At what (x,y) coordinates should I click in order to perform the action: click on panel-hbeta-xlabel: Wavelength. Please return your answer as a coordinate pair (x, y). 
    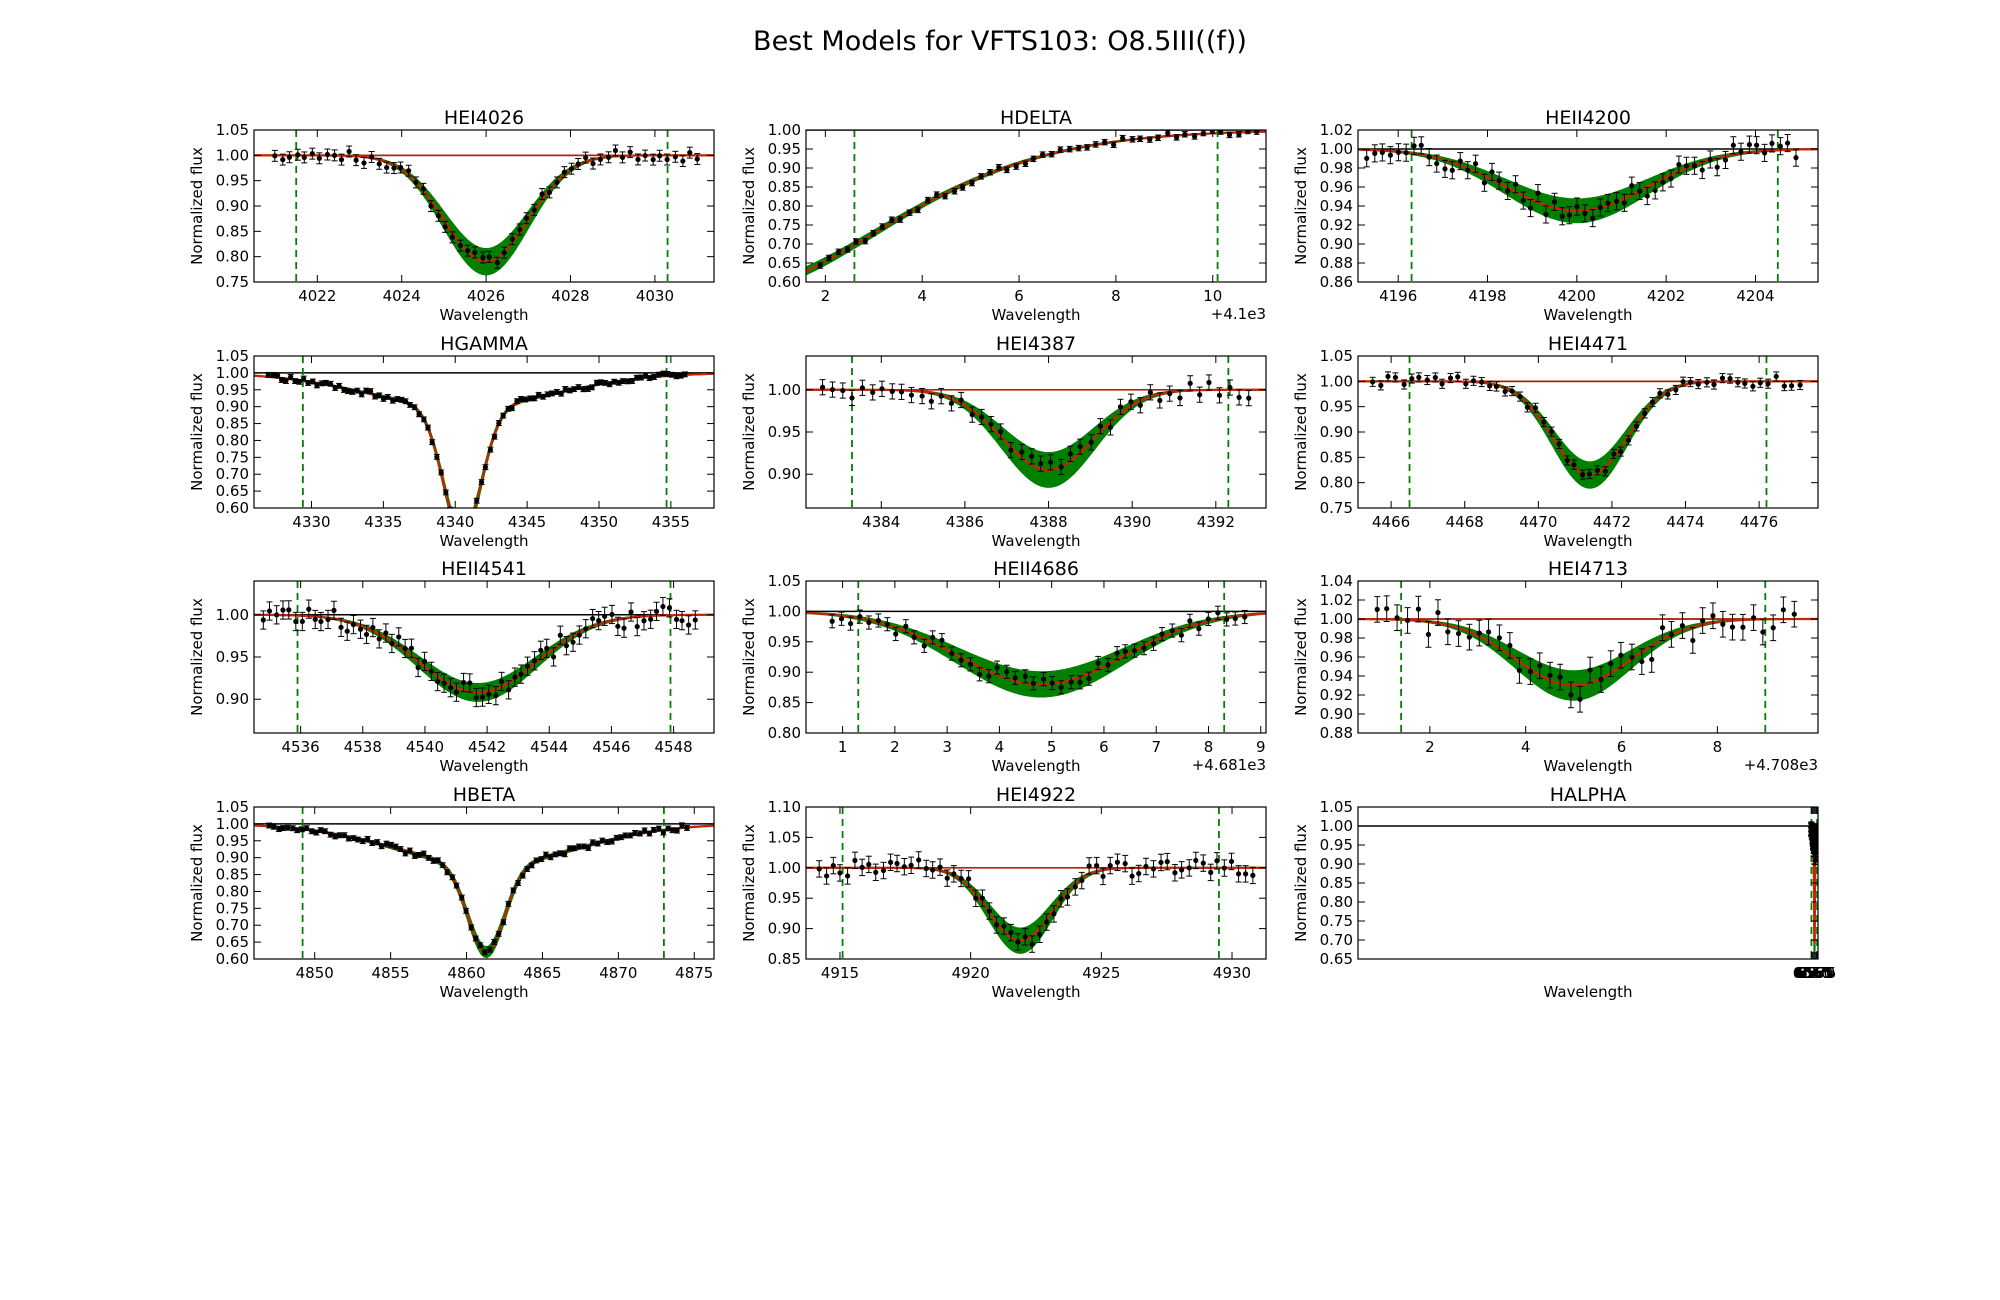
    Looking at the image, I should click on (484, 992).